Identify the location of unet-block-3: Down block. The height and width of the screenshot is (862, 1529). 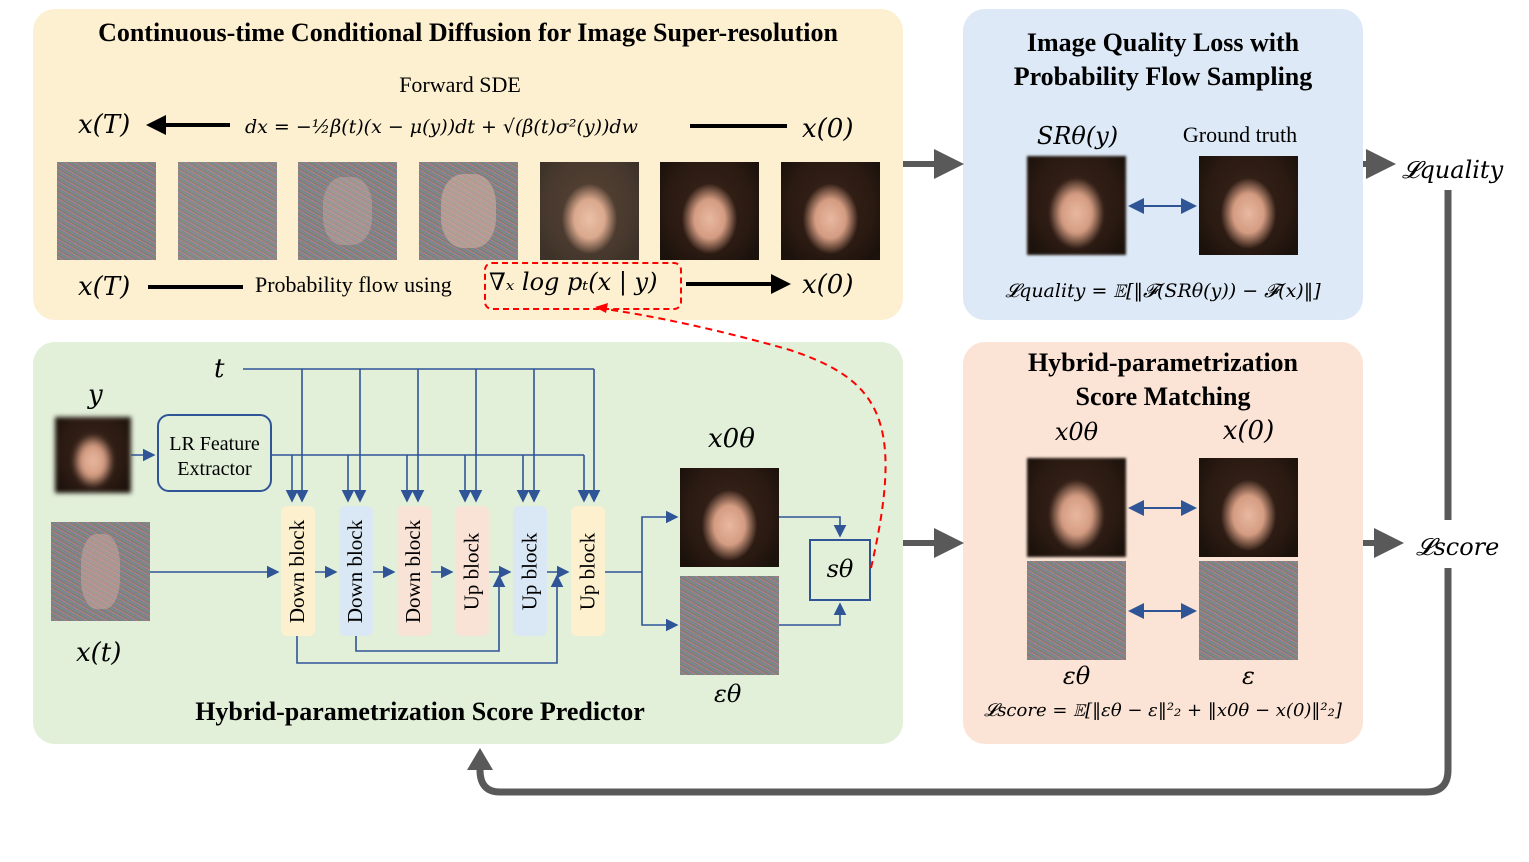
(414, 571).